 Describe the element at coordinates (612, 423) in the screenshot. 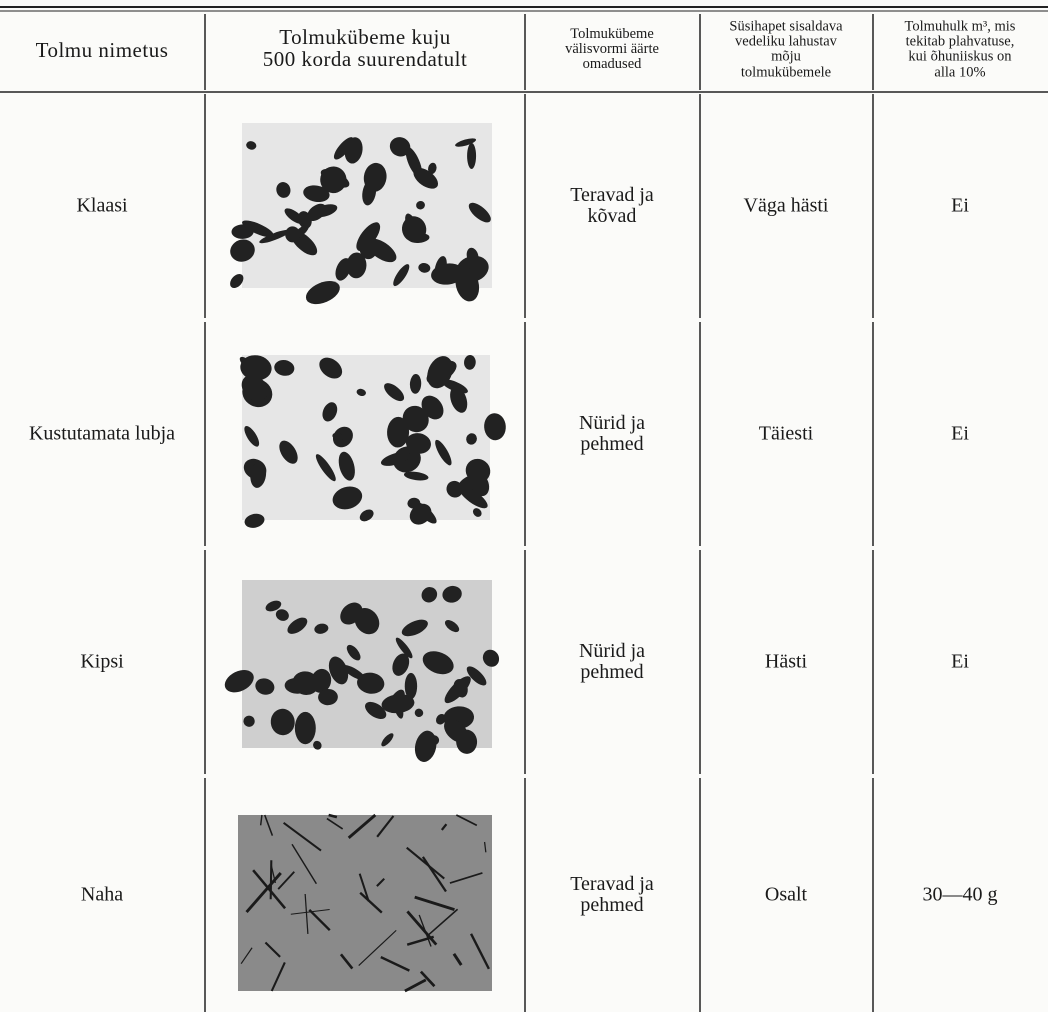

I see `text-line: Nürid ja` at that location.